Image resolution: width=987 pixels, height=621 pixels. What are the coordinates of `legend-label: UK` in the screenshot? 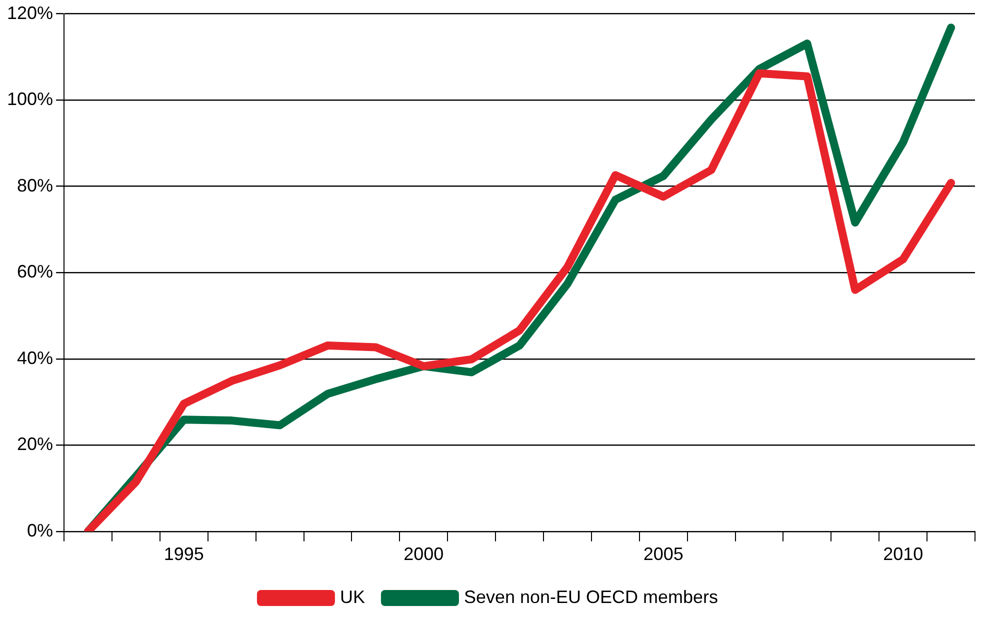 It's located at (352, 596).